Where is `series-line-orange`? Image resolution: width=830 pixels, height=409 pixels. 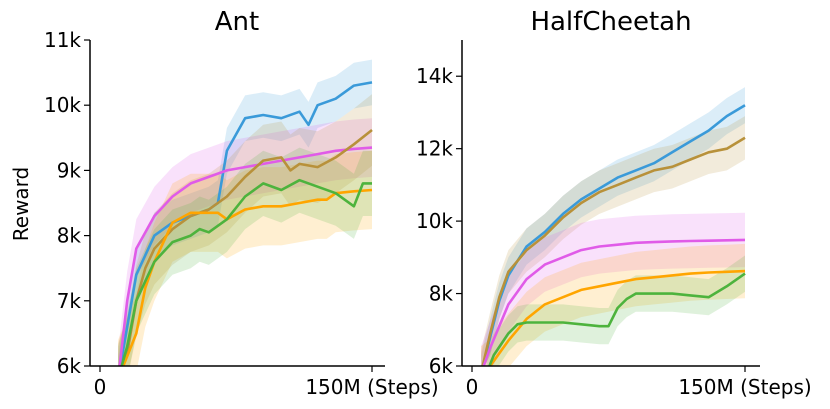 series-line-orange is located at coordinates (617, 317).